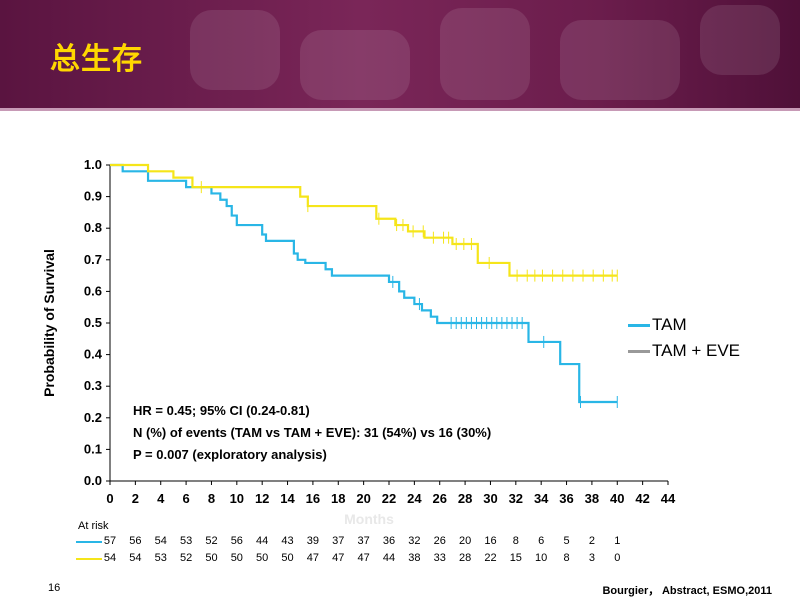 This screenshot has width=800, height=600. Describe the element at coordinates (262, 498) in the screenshot. I see `x-tick-label: 12` at that location.